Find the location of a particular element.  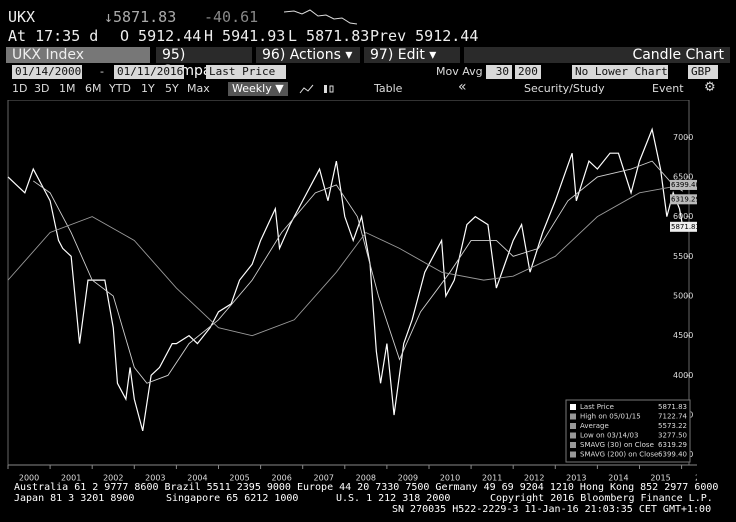

mov-avg-label: Mov Avg is located at coordinates (459, 71).